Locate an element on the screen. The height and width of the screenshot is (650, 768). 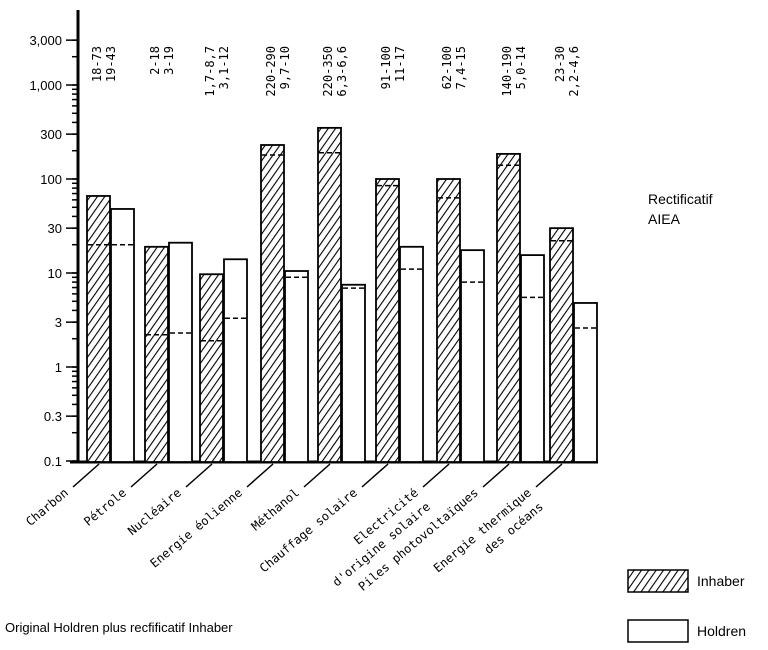
category-label: Pétrole is located at coordinates (105, 507).